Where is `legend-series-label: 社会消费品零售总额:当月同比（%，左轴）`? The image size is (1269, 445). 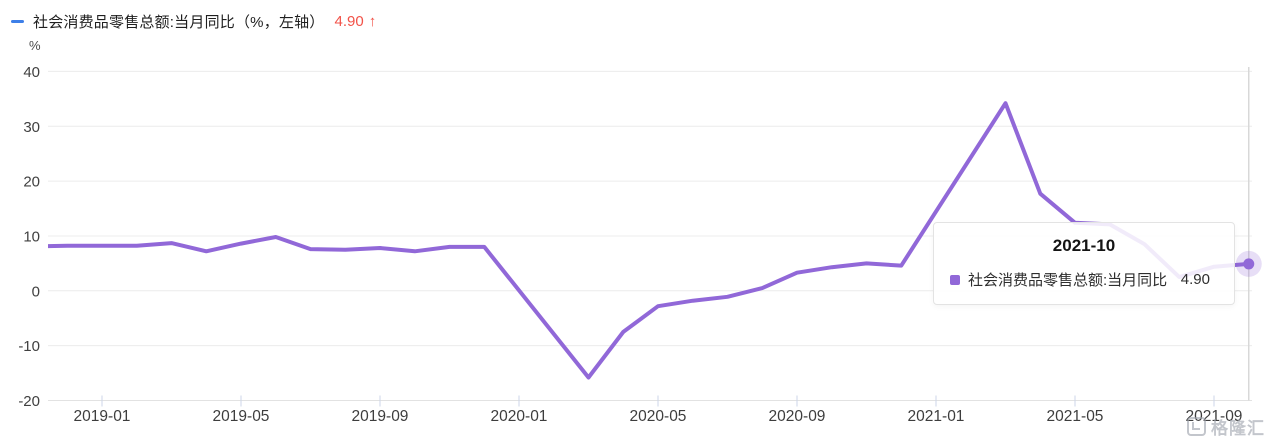
legend-series-label: 社会消费品零售总额:当月同比（%，左轴） is located at coordinates (179, 22).